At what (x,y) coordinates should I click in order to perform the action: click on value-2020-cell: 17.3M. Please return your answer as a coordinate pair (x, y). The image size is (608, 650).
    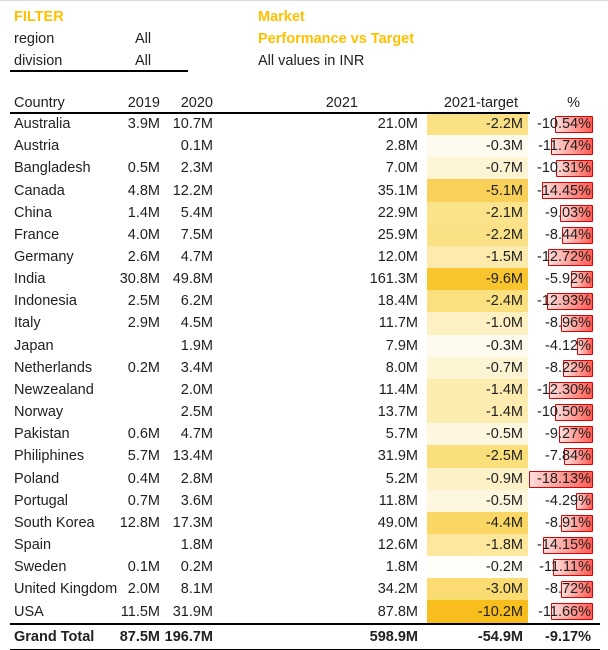
    Looking at the image, I should click on (192, 522).